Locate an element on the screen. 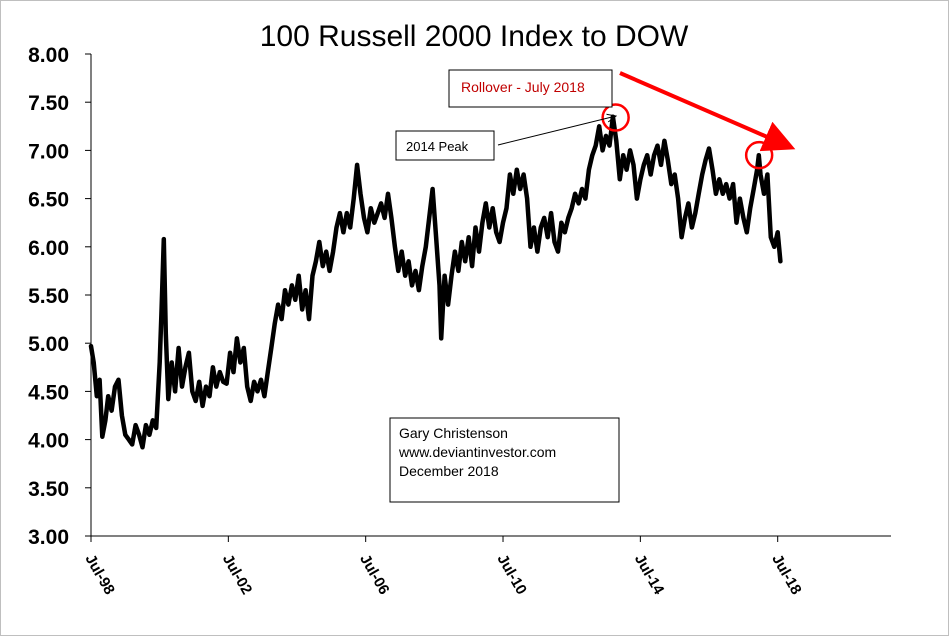 Image resolution: width=949 pixels, height=636 pixels. y-tick-label: 6.00 is located at coordinates (48, 248).